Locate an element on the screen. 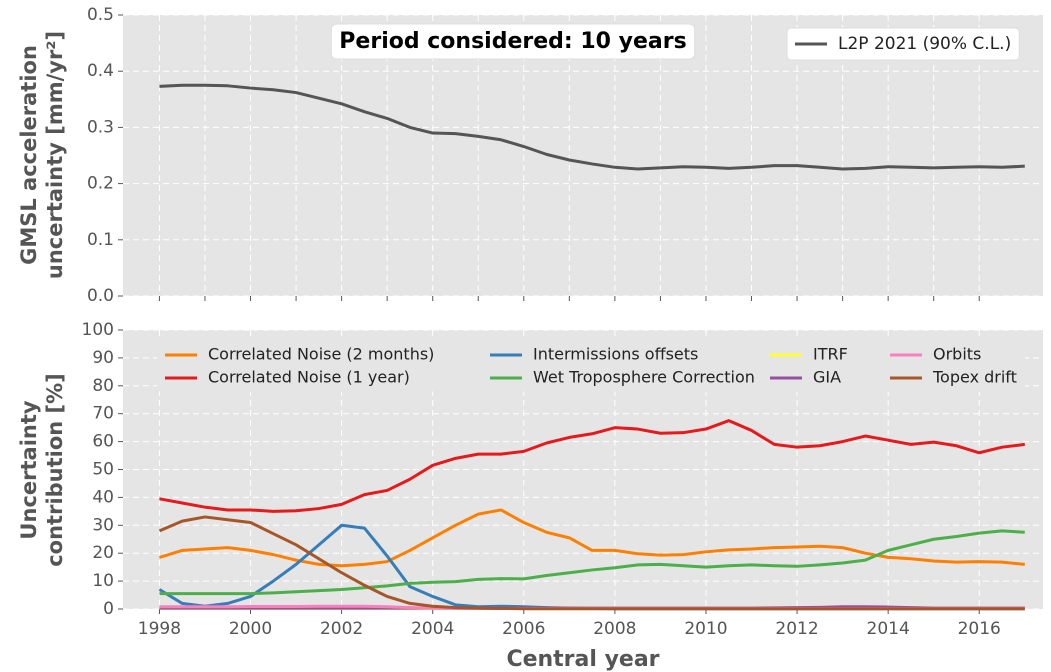 The image size is (1051, 672). legend-label: Correlated Noise (1 year) is located at coordinates (309, 377).